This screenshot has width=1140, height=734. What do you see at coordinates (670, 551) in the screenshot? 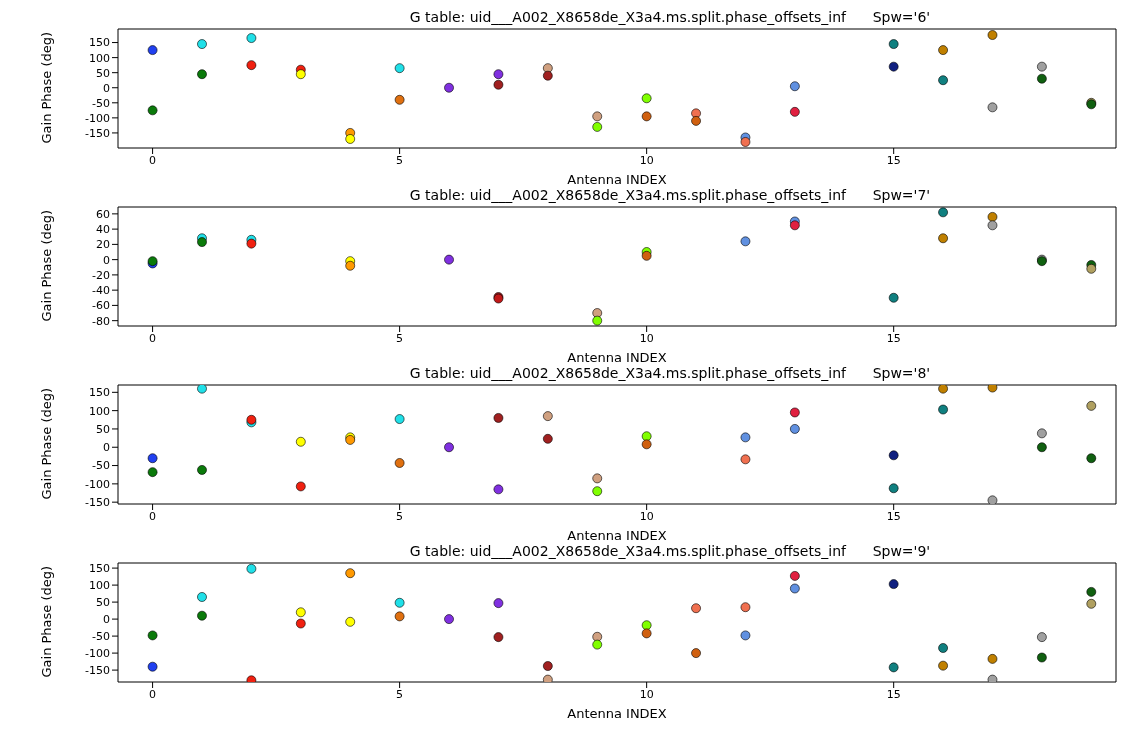
I see `chart-title: G table: uid___A002_X8658de_X3a4.ms.split.phase_offsets_inf Spw='9'` at bounding box center [670, 551].